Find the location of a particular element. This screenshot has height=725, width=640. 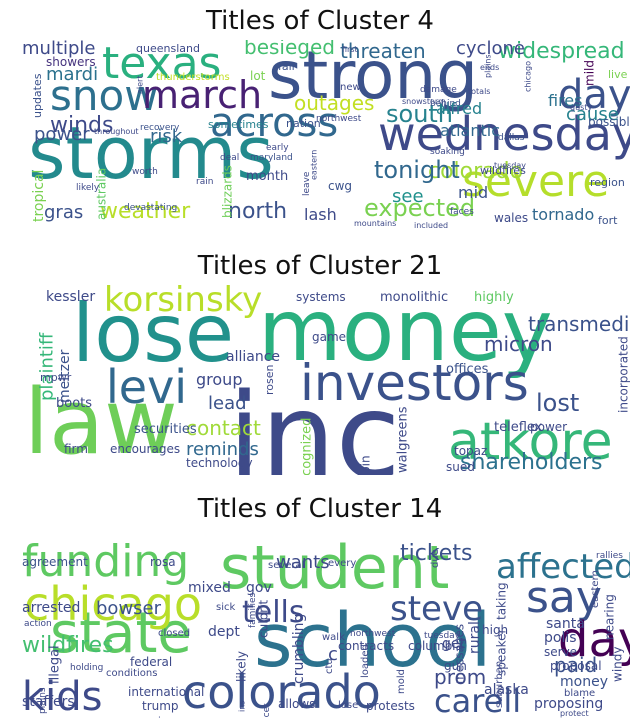

chart-title: Titles of Cluster 21 is located at coordinates (320, 266).